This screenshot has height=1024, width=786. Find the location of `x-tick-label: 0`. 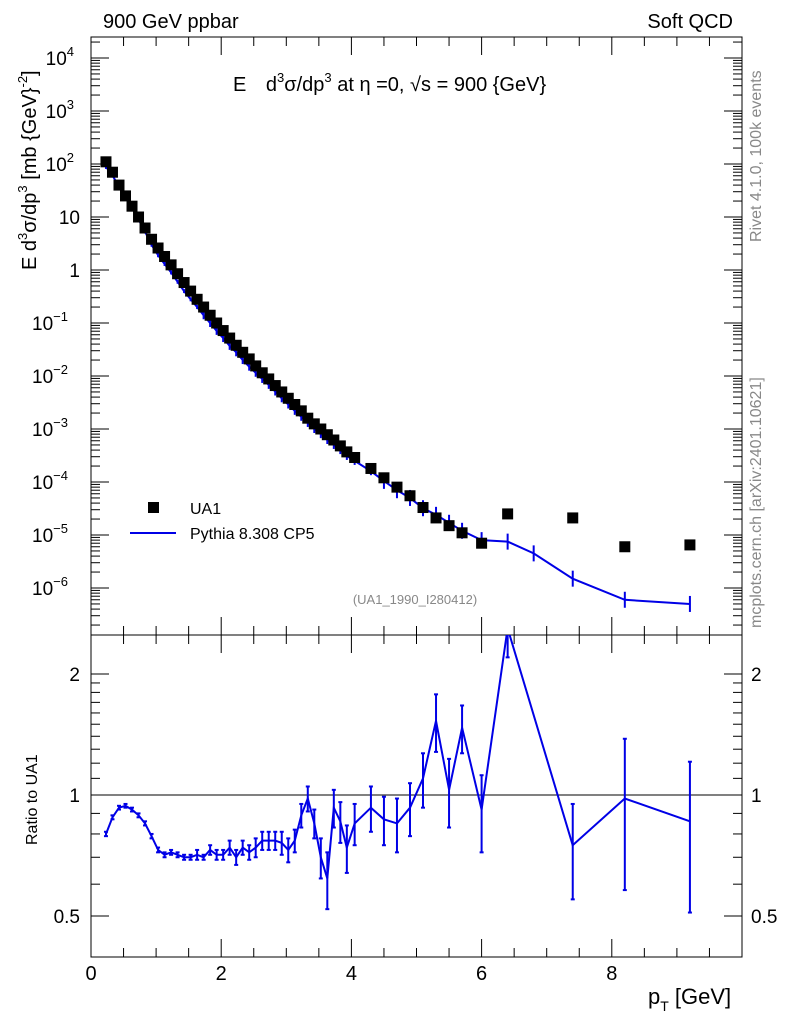

x-tick-label: 0 is located at coordinates (90, 974).